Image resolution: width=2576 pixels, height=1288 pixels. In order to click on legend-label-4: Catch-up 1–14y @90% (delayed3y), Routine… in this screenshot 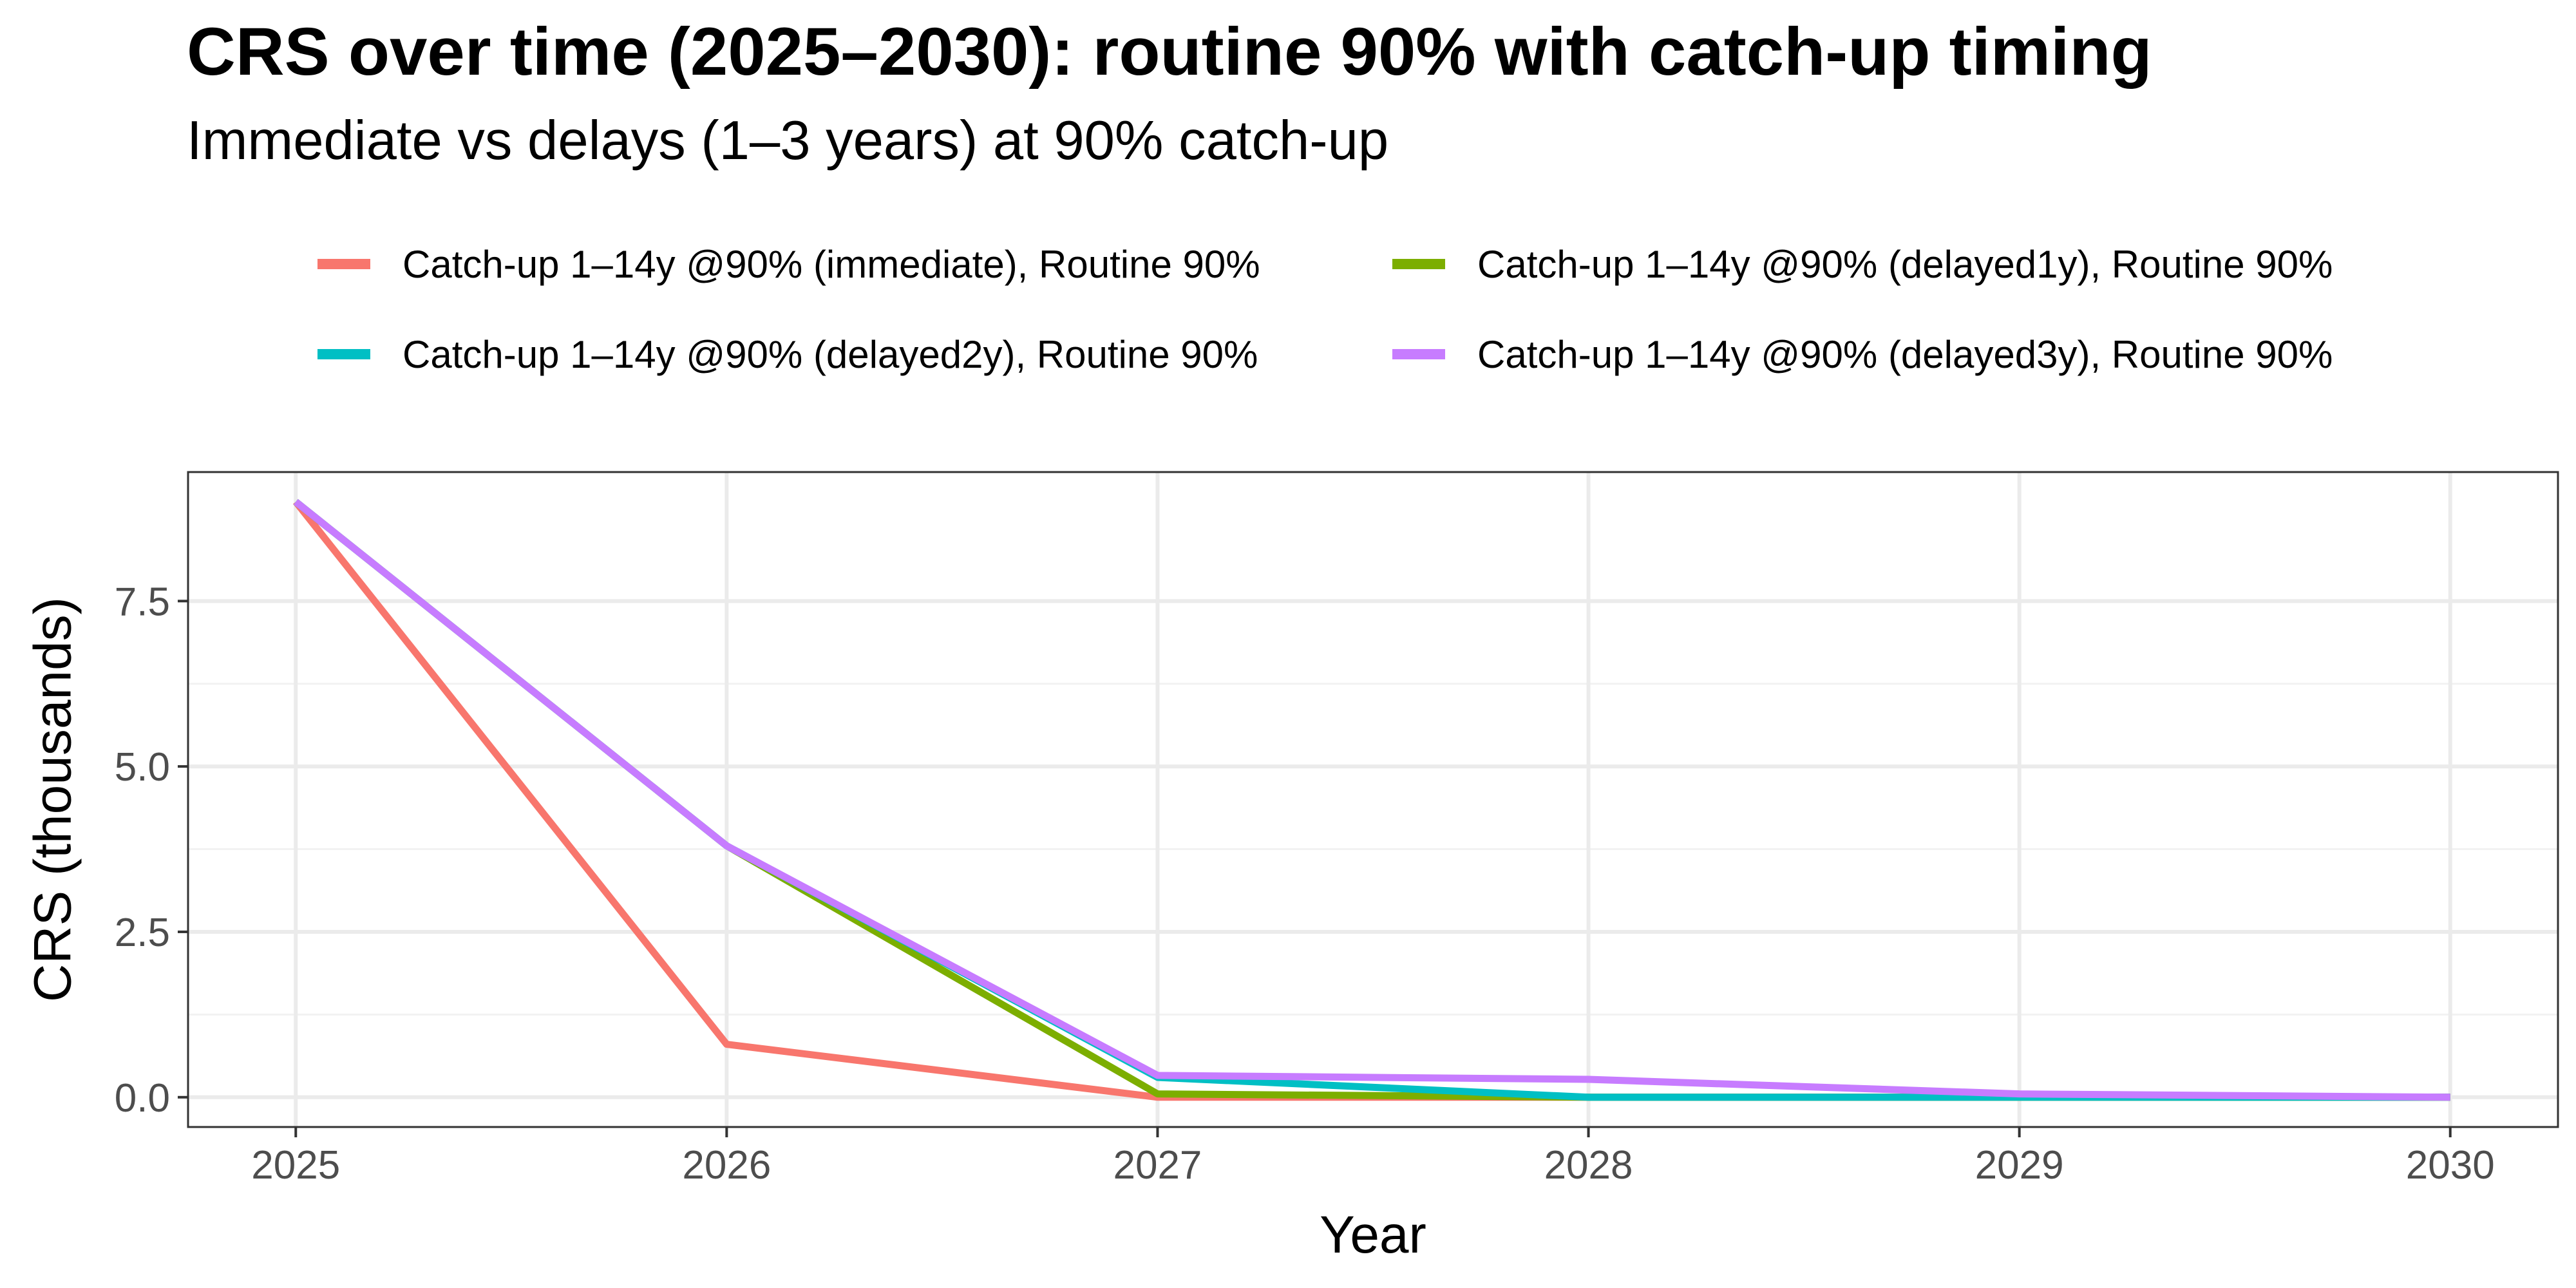, I will do `click(1905, 354)`.